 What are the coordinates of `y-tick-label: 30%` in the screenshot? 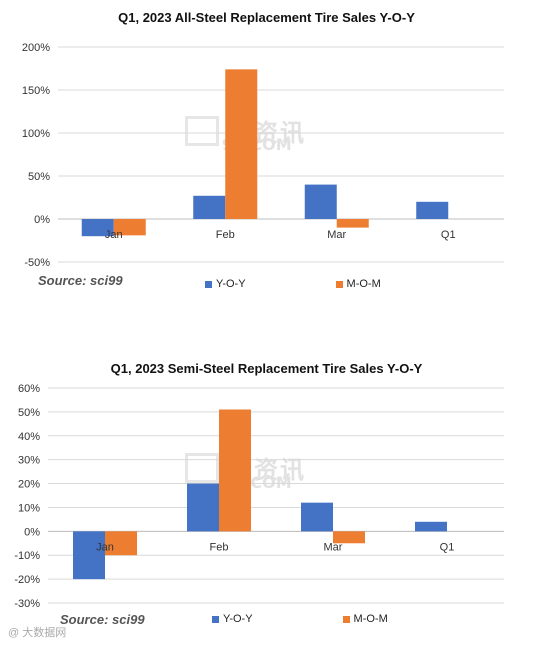 It's located at (29, 461).